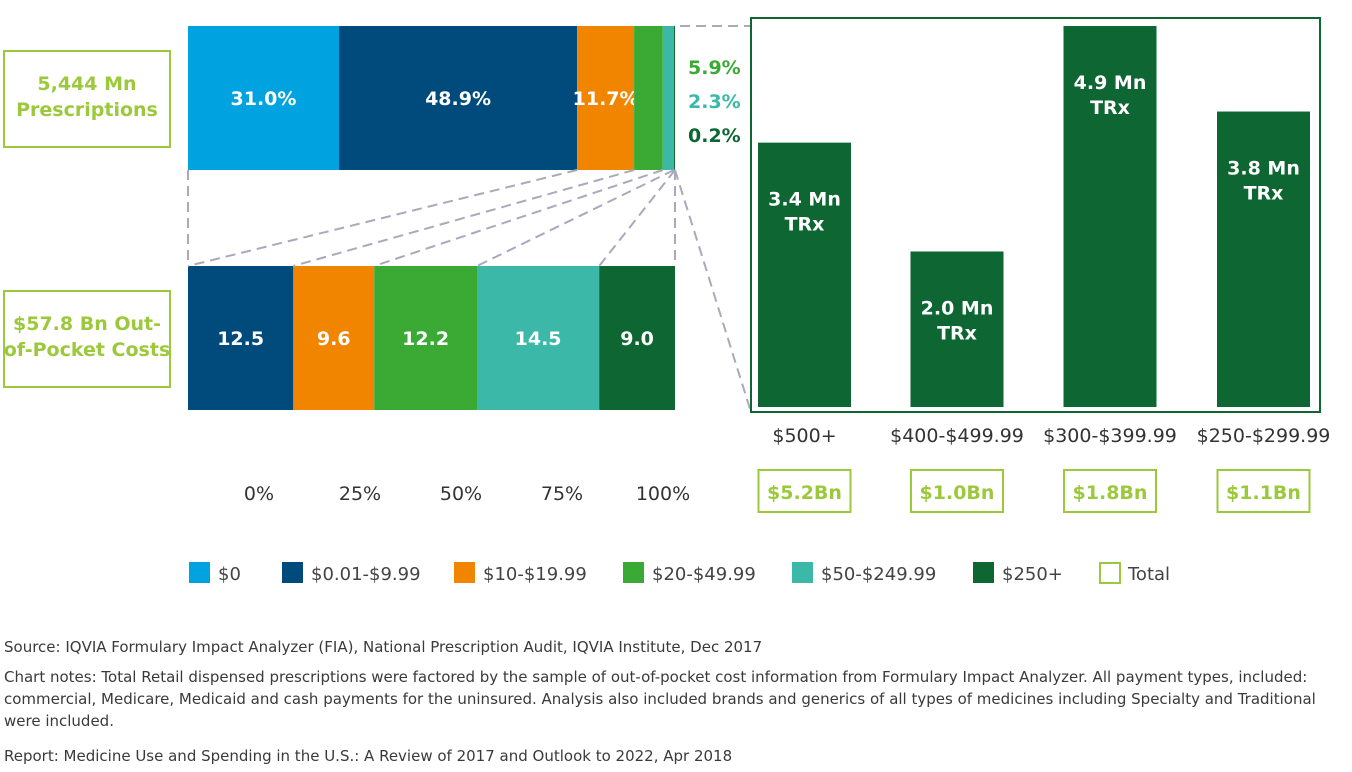 The width and height of the screenshot is (1352, 772). Describe the element at coordinates (1110, 436) in the screenshot. I see `detail-category-label: $300-$399.99` at that location.